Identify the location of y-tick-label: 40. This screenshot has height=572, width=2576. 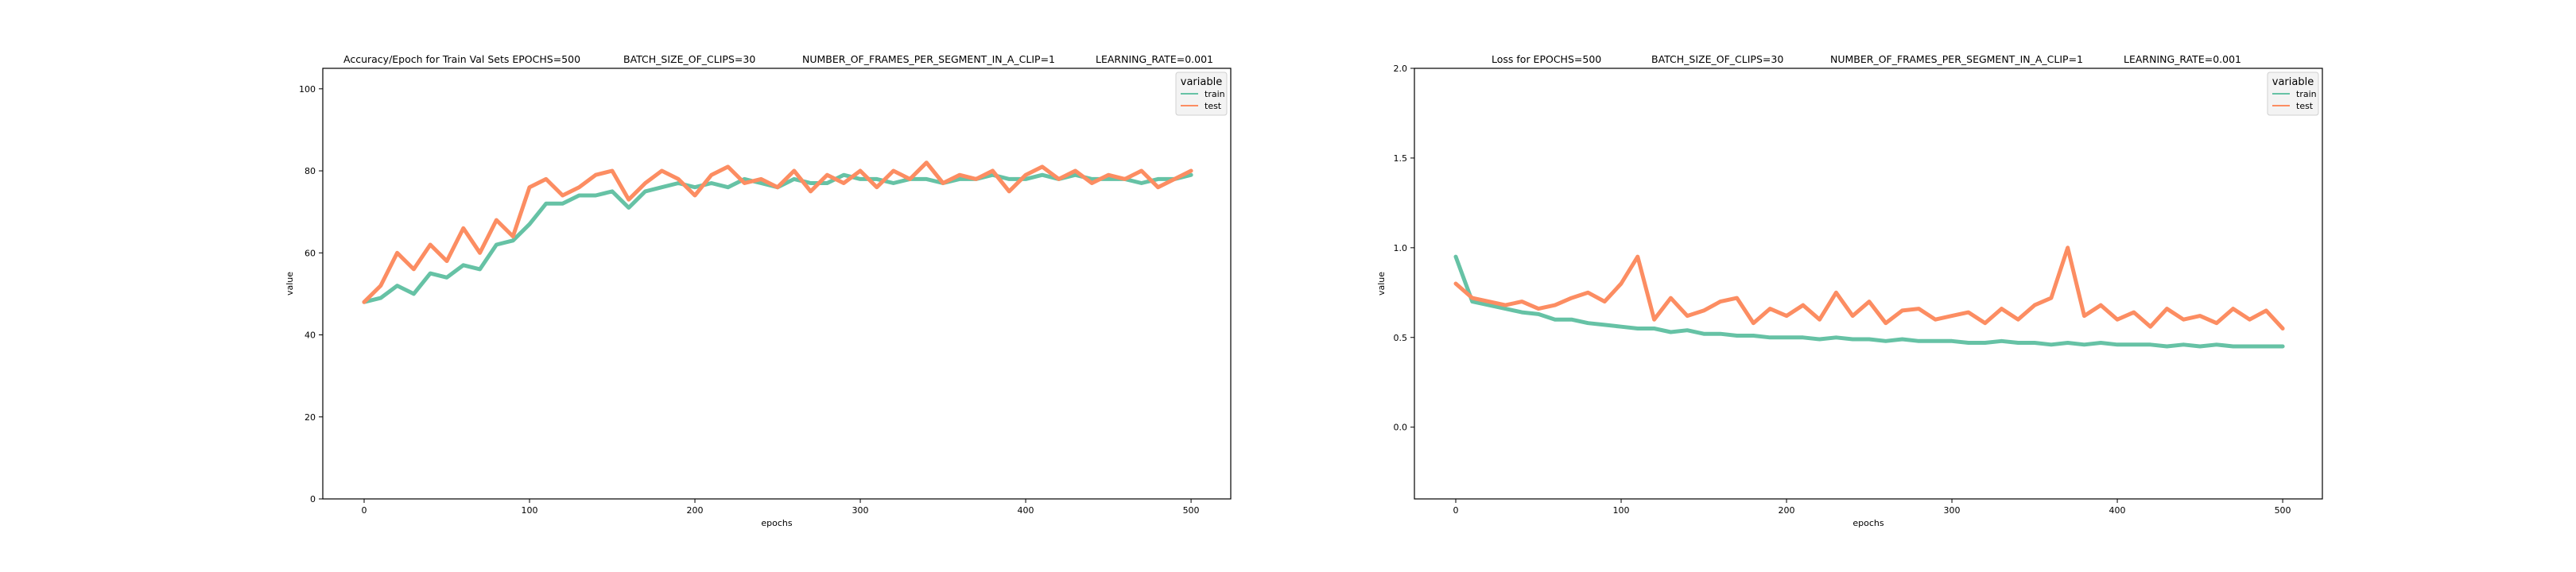
(311, 335).